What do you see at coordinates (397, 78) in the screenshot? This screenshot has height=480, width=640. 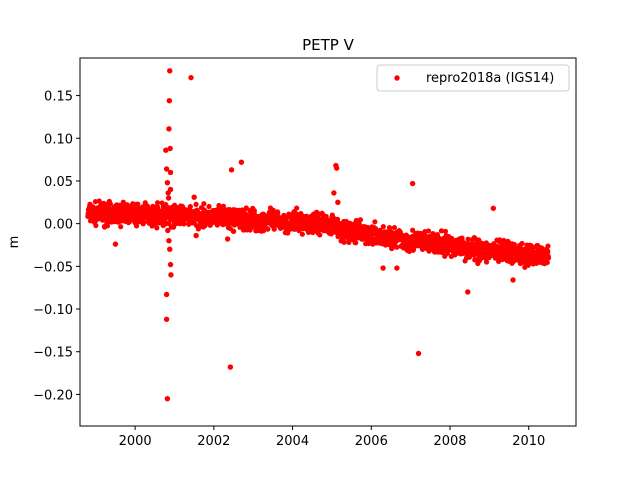 I see `legend-marker` at bounding box center [397, 78].